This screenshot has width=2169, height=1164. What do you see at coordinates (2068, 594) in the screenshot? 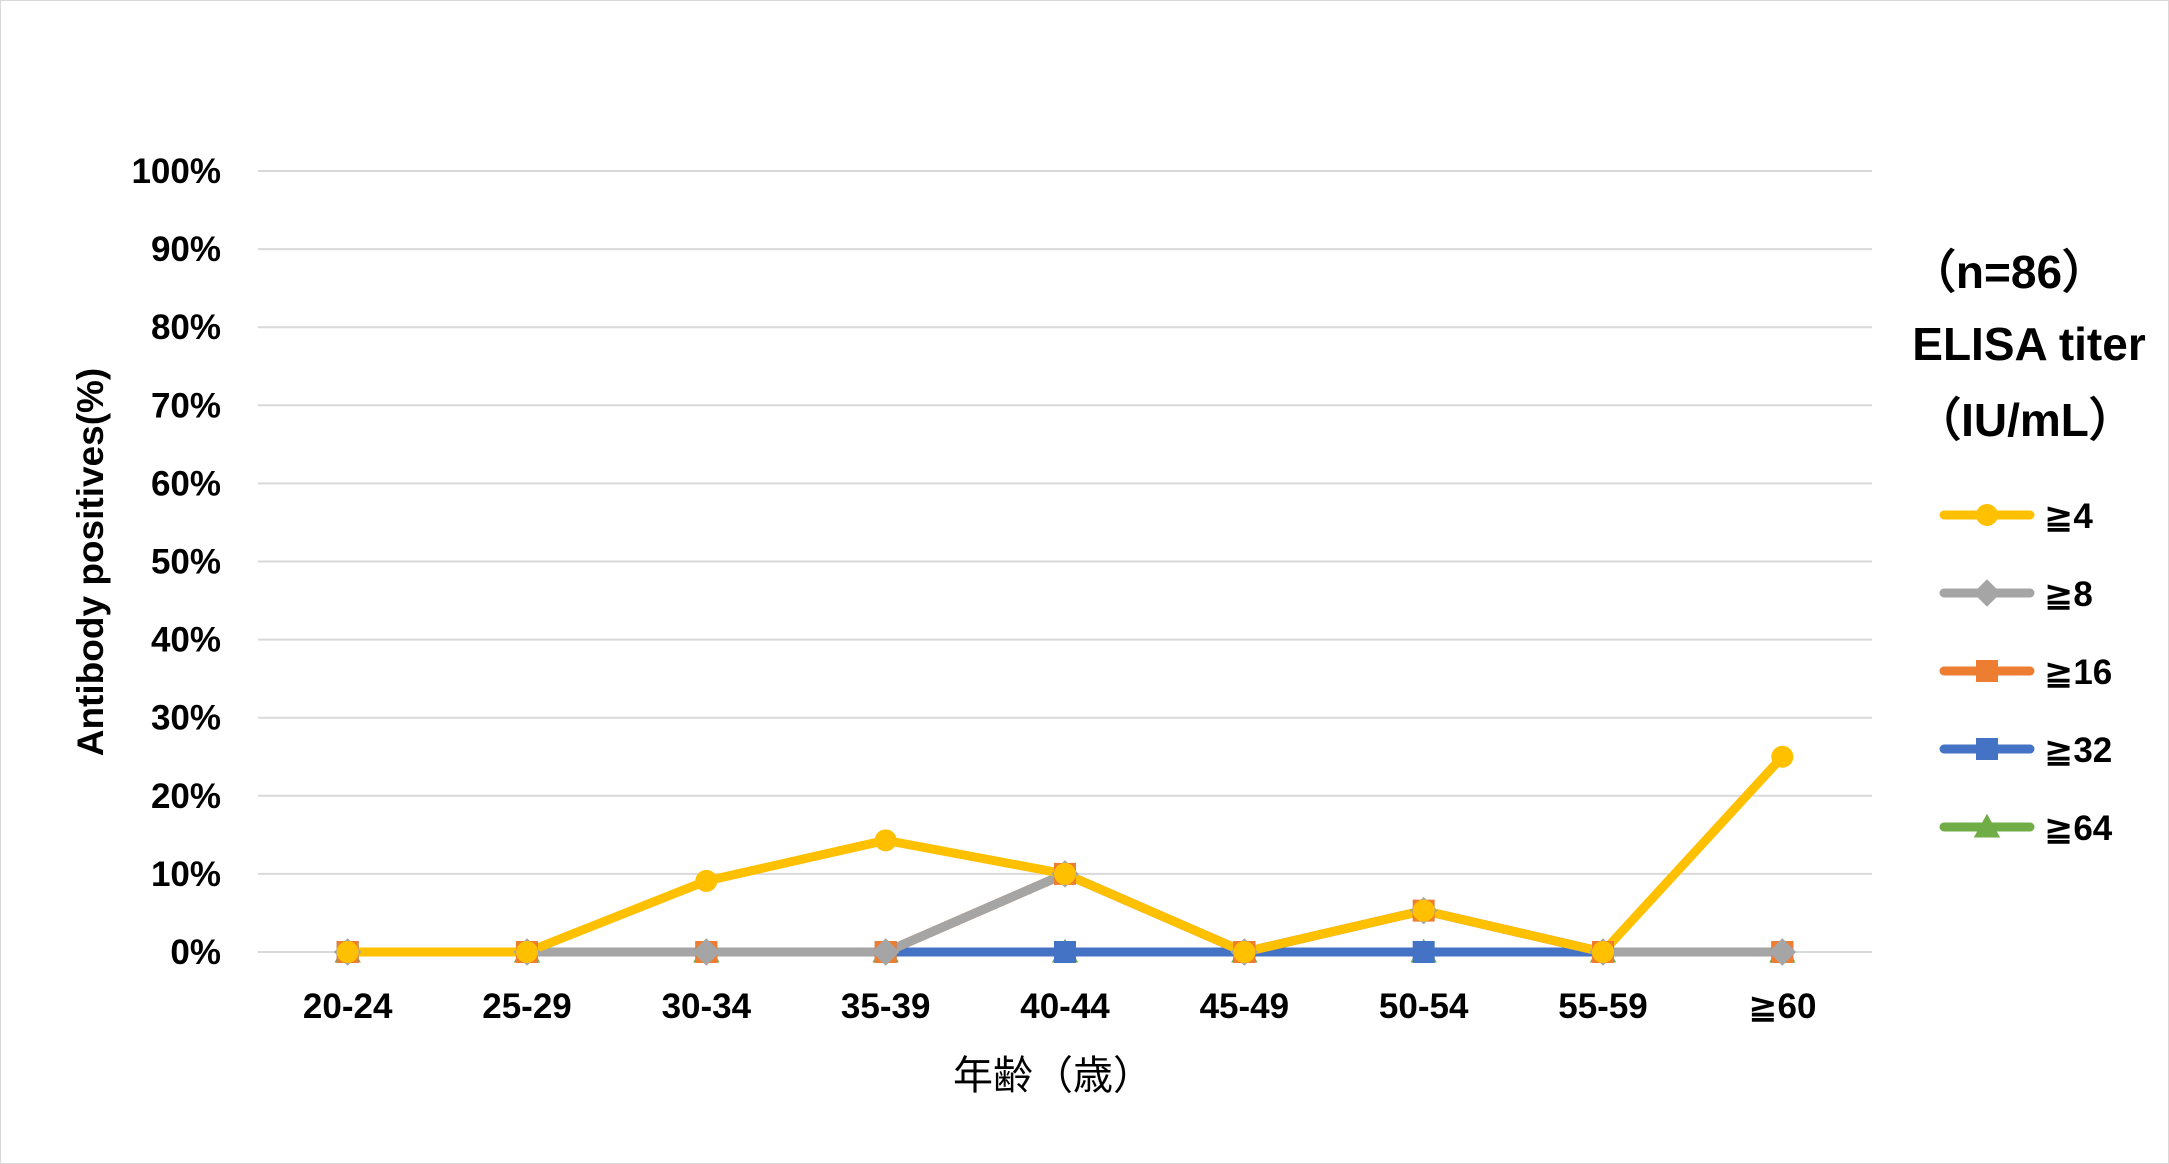
I see `legend-label: ≧8` at bounding box center [2068, 594].